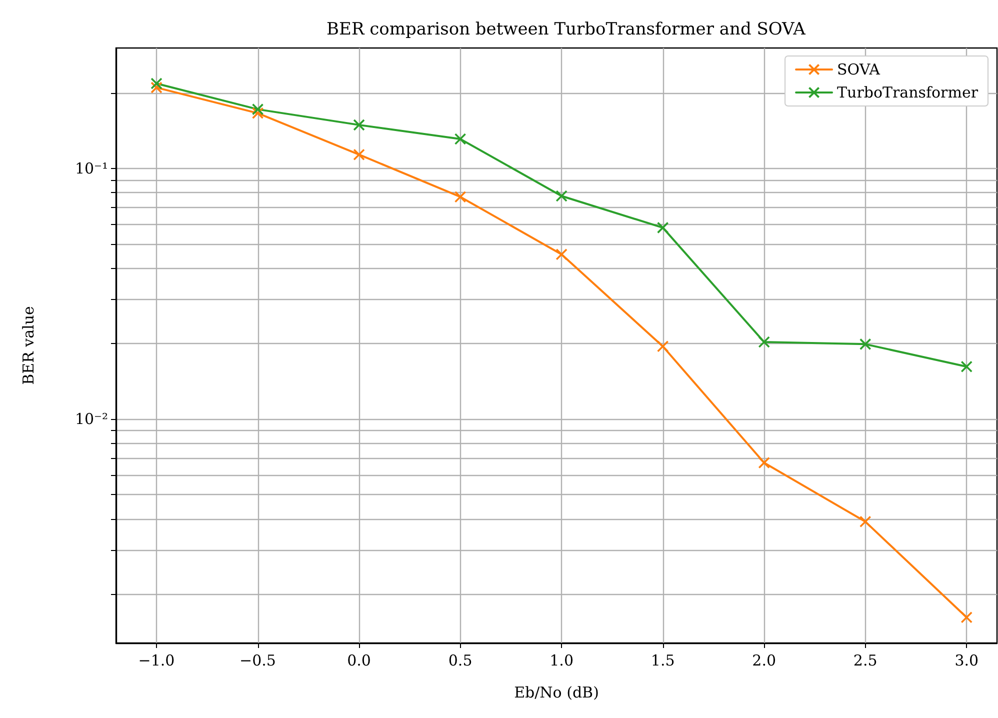 The height and width of the screenshot is (718, 998). I want to click on y-tick-label: 10⁻², so click(91, 419).